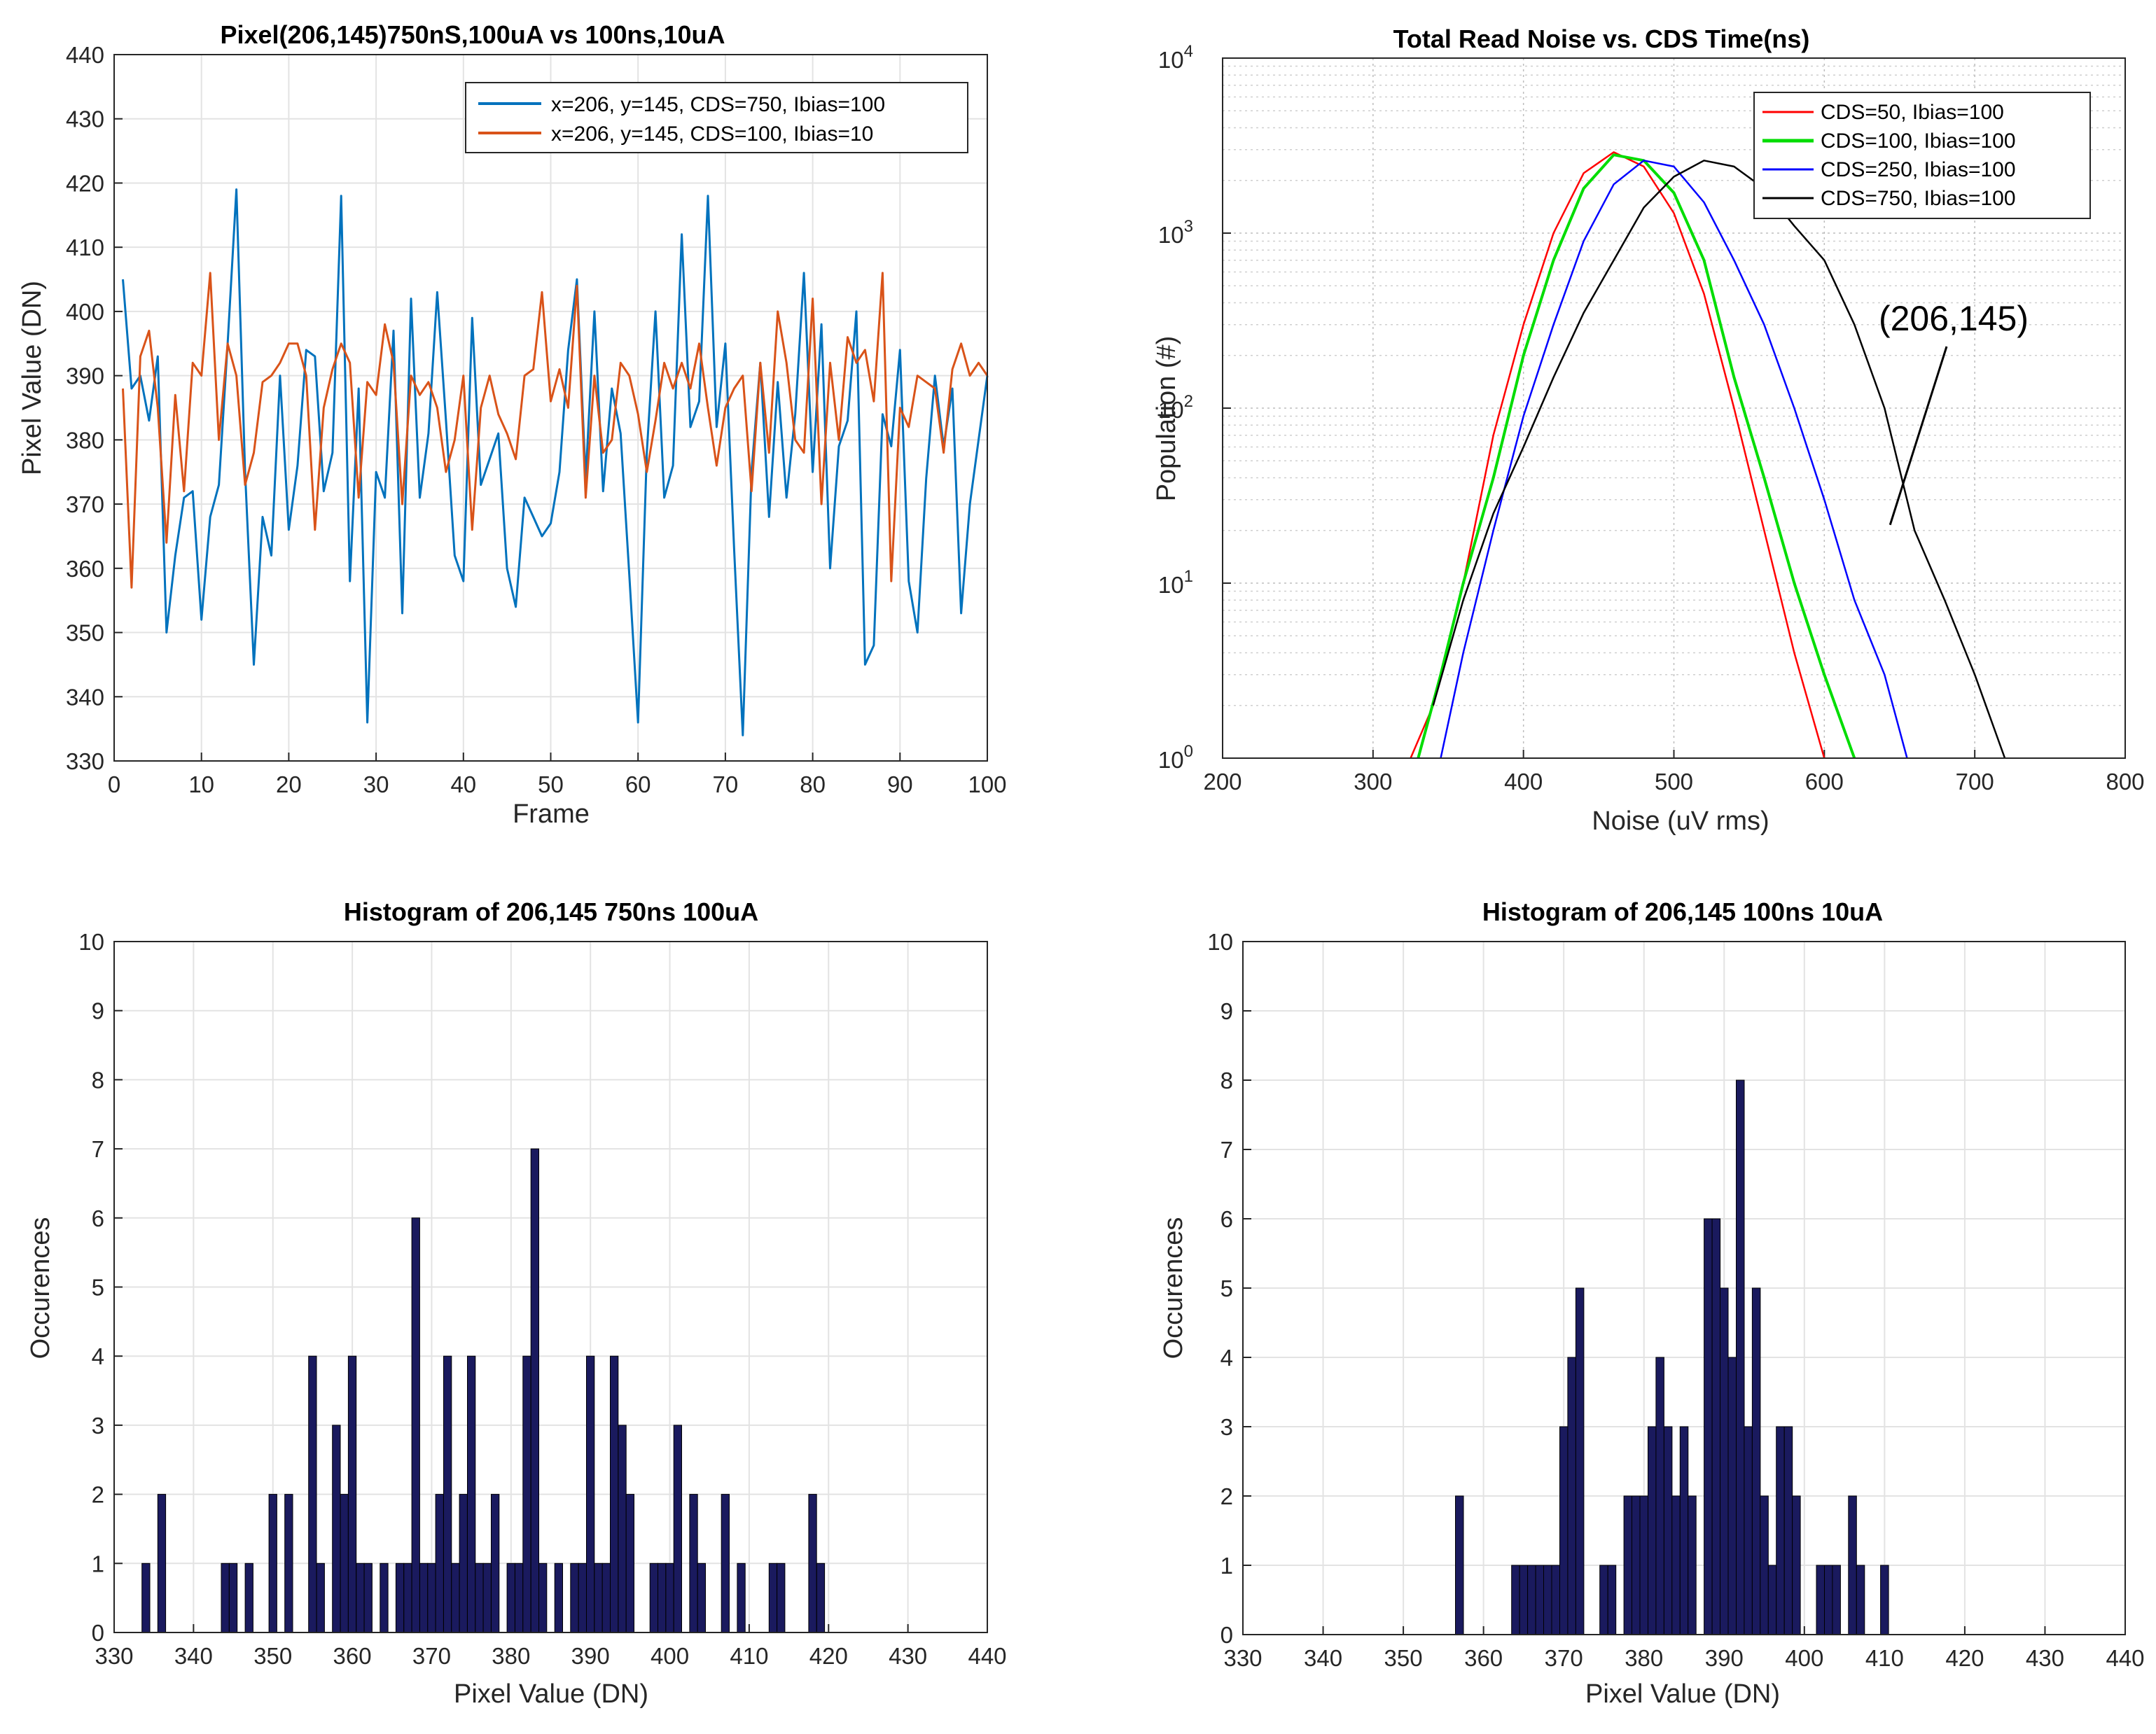  What do you see at coordinates (1918, 169) in the screenshot?
I see `legend-label: CDS=250, Ibias=100` at bounding box center [1918, 169].